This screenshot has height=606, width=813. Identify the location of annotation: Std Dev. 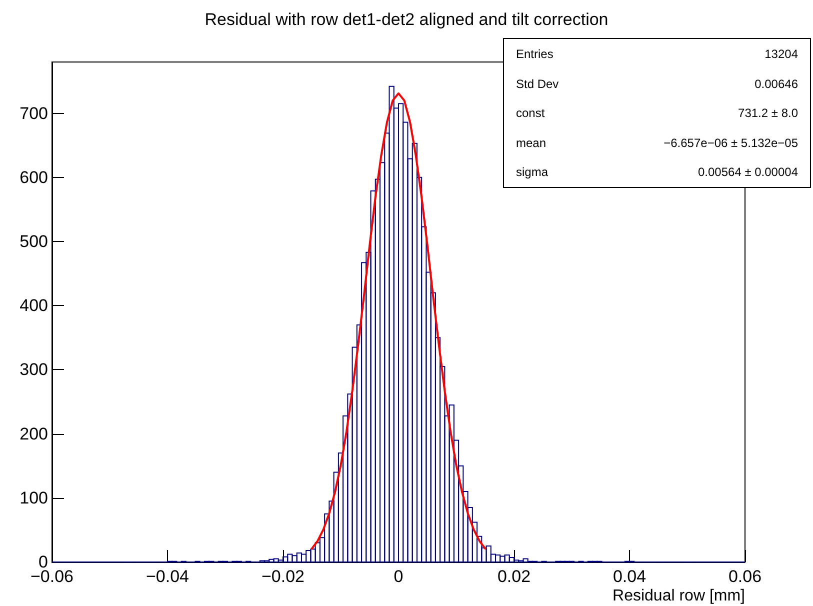
(537, 83).